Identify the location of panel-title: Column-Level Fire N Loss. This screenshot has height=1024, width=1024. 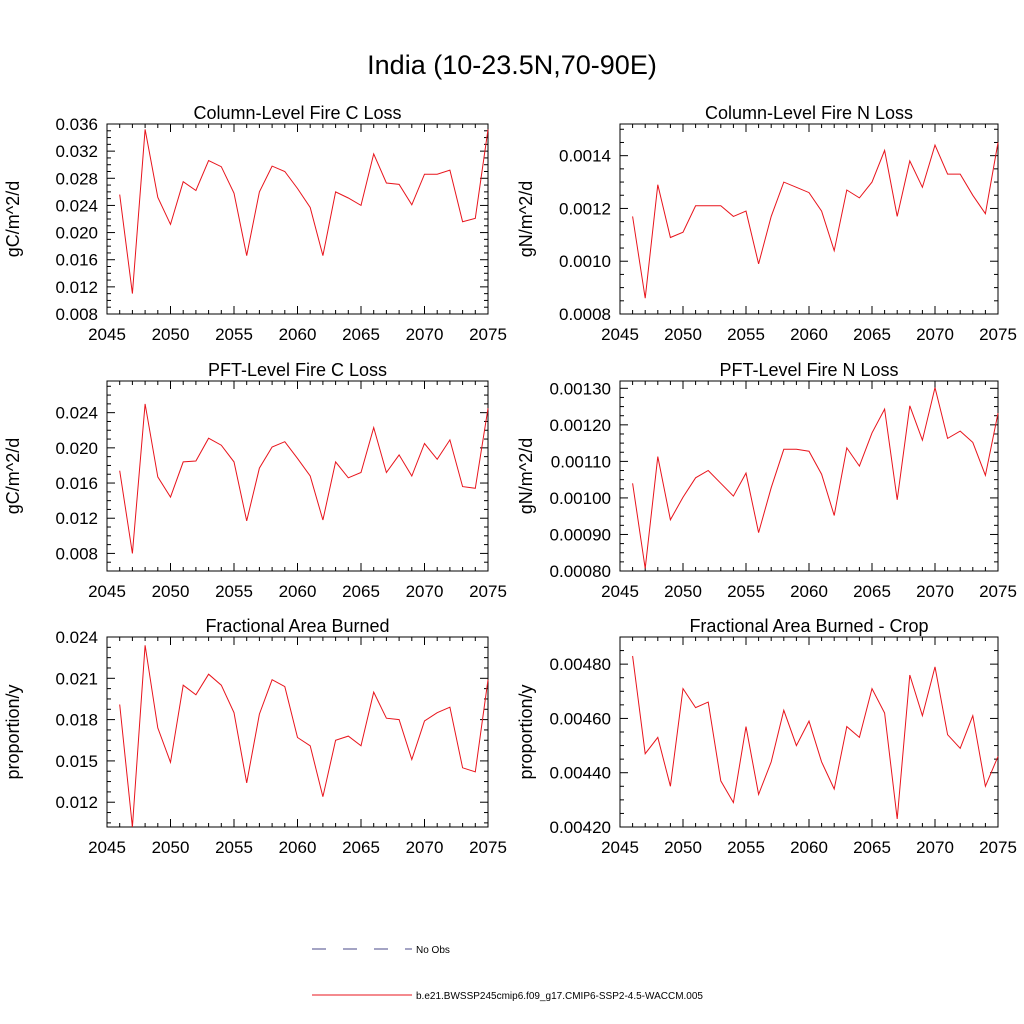
(809, 113).